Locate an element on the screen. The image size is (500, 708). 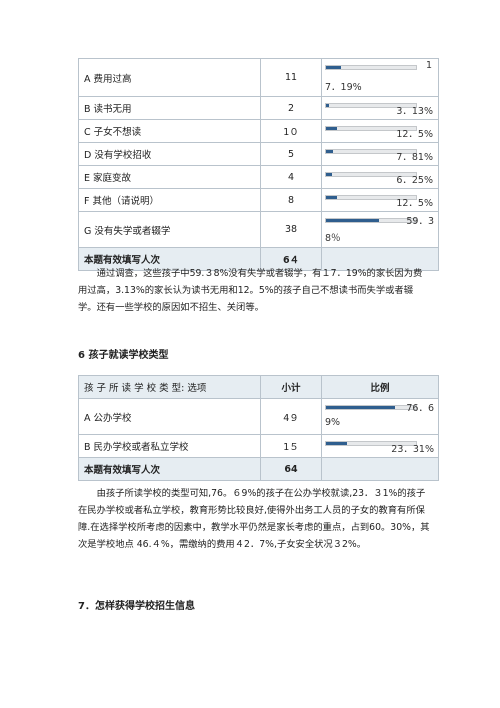
option-label: E 家庭变故 is located at coordinates (169, 177).